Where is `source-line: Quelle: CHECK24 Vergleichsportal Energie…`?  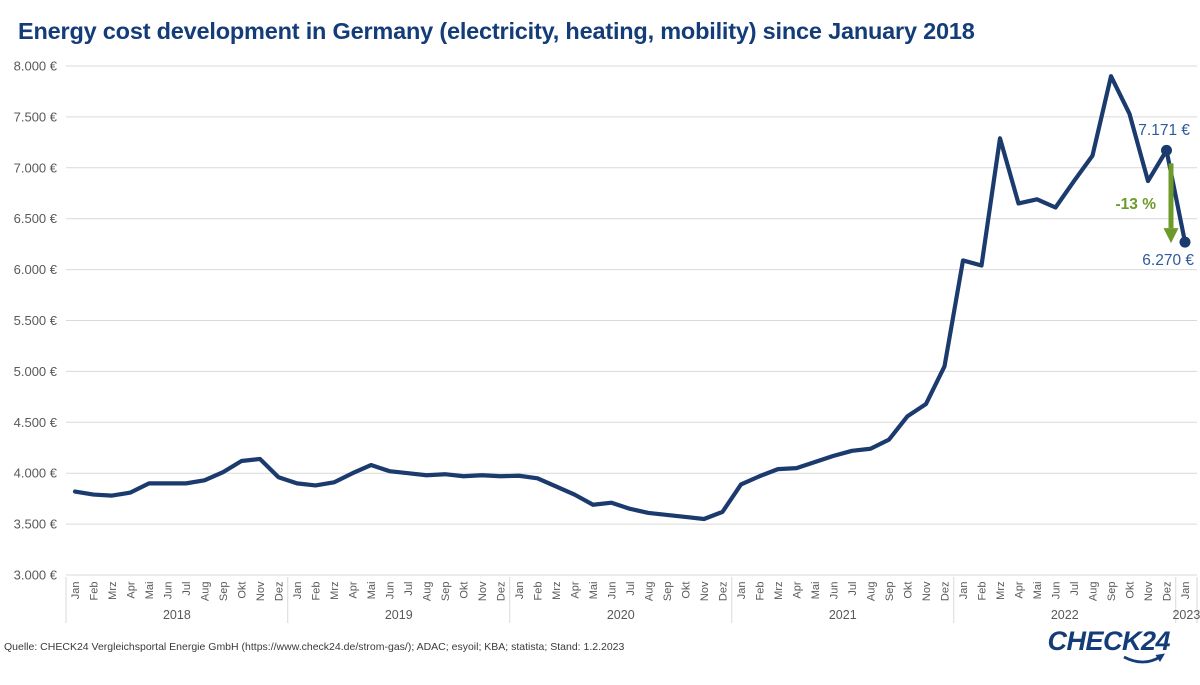 source-line: Quelle: CHECK24 Vergleichsportal Energie… is located at coordinates (314, 647).